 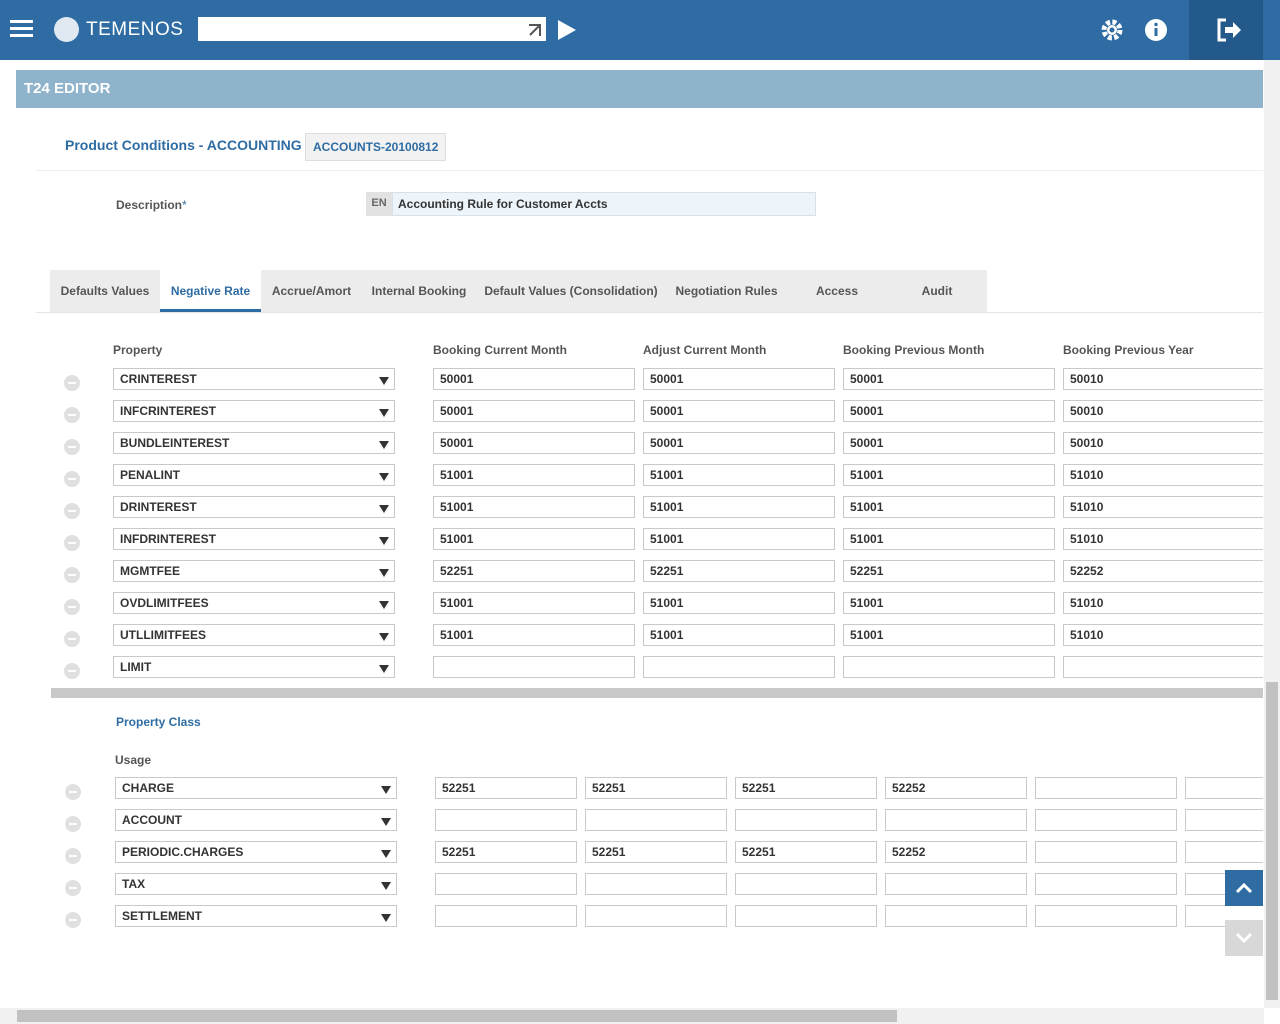 I want to click on usage-select: TAX, so click(x=256, y=884).